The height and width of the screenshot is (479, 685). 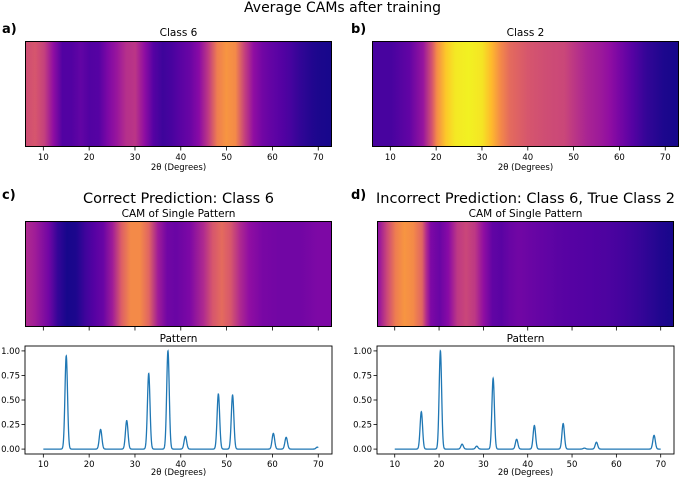 I want to click on panel-a-title: Class 6, so click(x=178, y=33).